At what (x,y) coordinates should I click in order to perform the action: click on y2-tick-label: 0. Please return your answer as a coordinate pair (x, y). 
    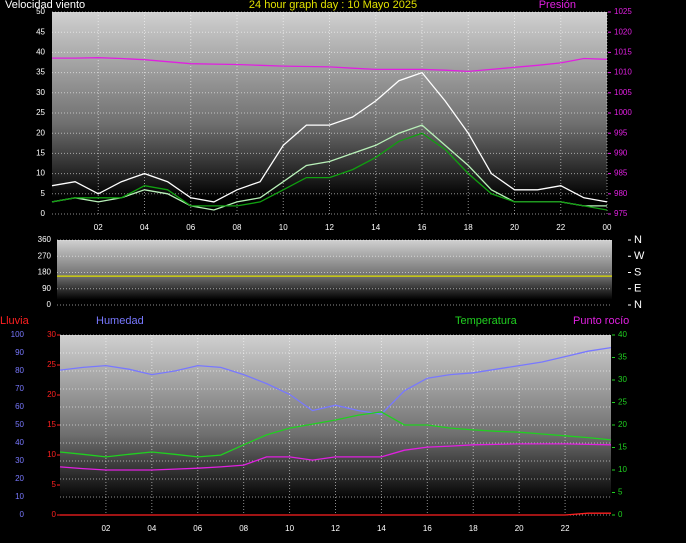
    Looking at the image, I should click on (620, 514).